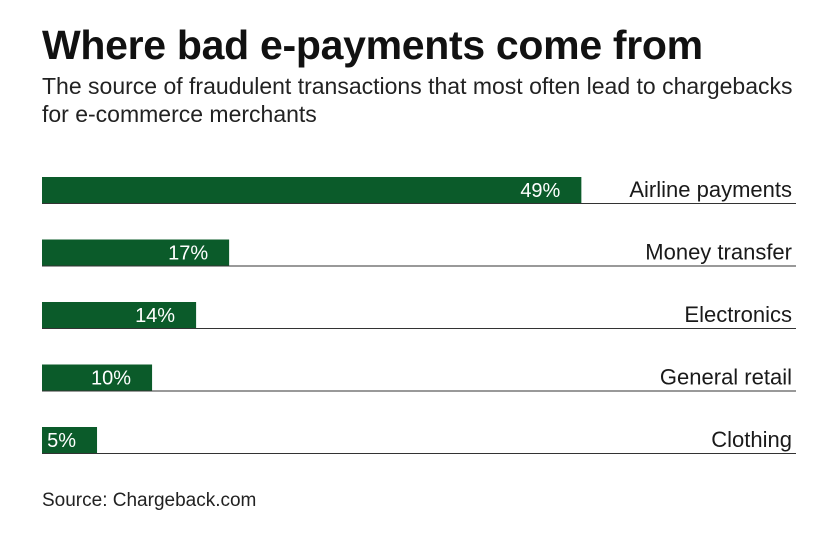 The image size is (840, 547). I want to click on category-label: Electronics, so click(738, 314).